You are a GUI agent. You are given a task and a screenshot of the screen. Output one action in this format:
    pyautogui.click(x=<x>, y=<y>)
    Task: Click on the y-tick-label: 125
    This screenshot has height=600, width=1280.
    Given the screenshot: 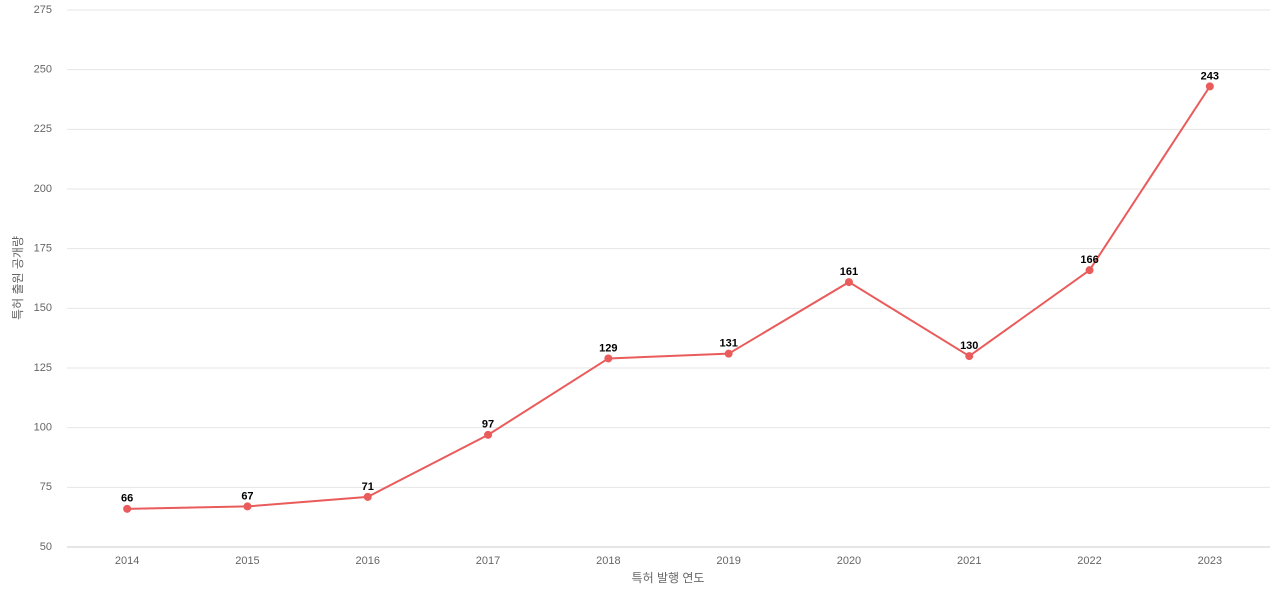 What is the action you would take?
    pyautogui.click(x=43, y=368)
    